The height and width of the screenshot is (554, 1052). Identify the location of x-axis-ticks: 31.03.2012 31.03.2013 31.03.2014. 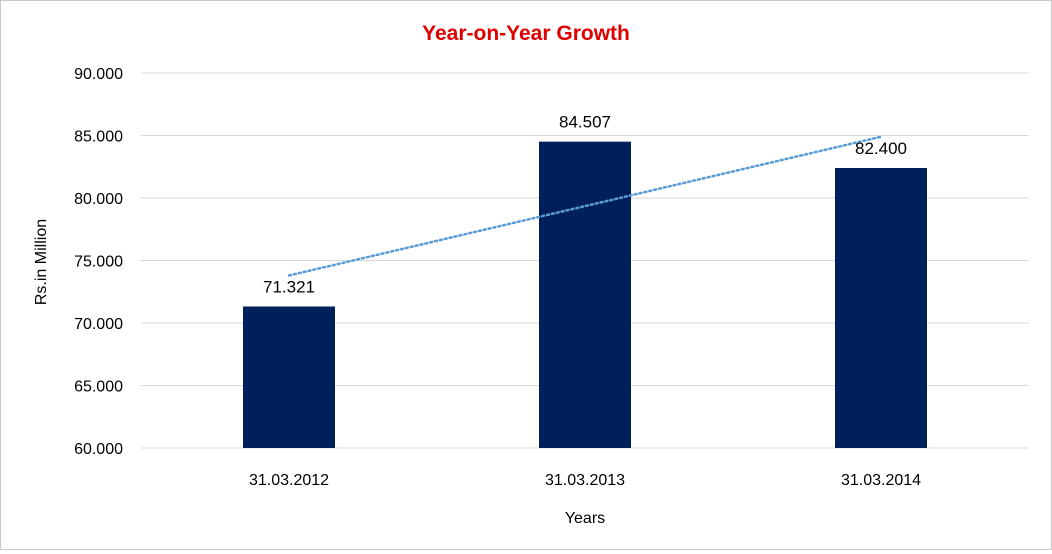
(585, 480).